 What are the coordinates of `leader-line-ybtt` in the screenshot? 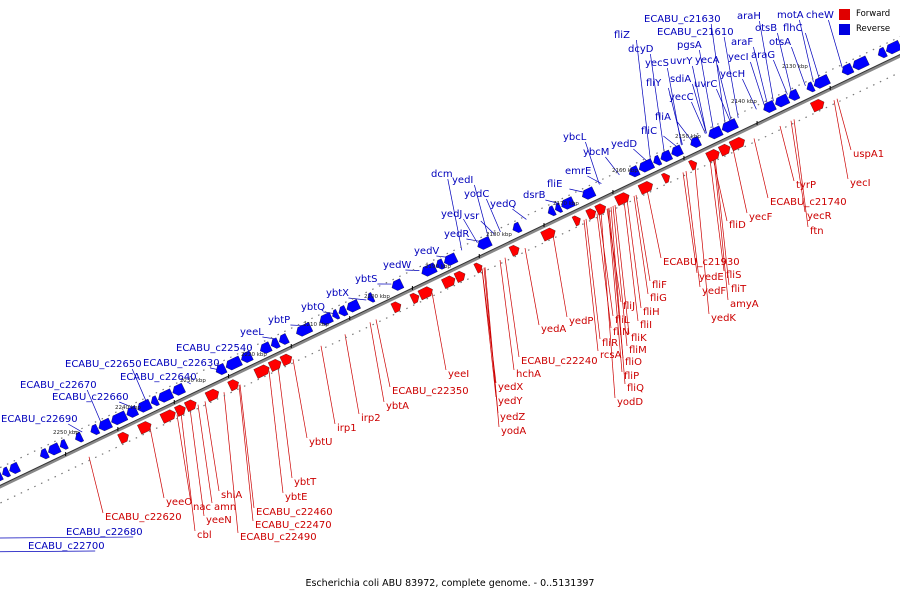 It's located at (285, 422).